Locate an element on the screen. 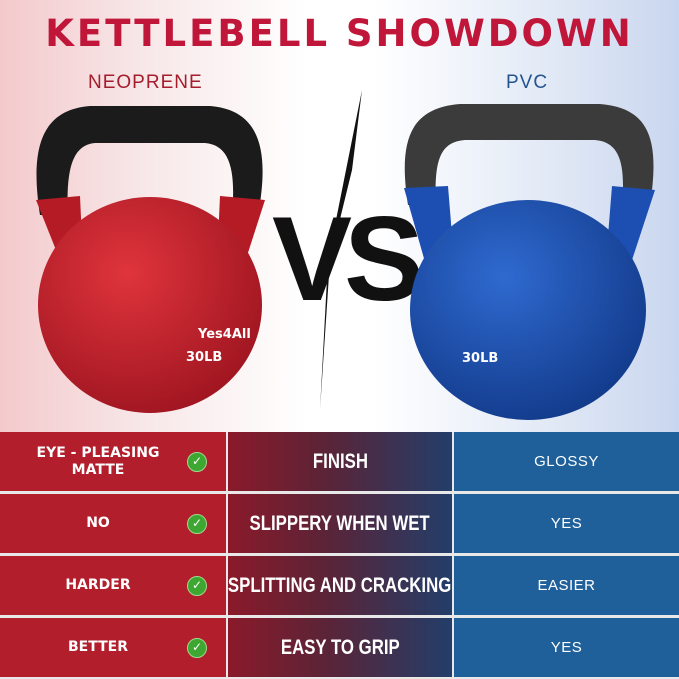 This screenshot has width=679, height=679. feature-cell: EASY TO GRIP is located at coordinates (340, 647).